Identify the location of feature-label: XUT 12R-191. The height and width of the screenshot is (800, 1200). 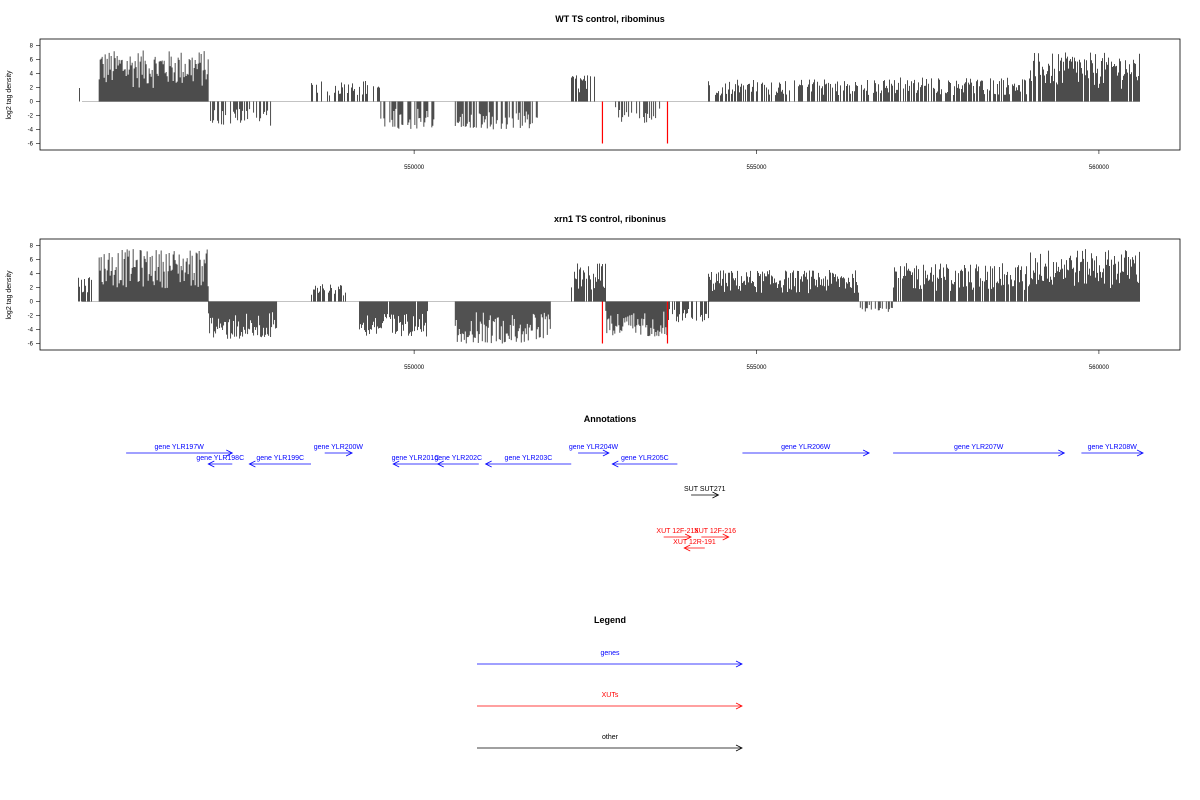
(694, 542).